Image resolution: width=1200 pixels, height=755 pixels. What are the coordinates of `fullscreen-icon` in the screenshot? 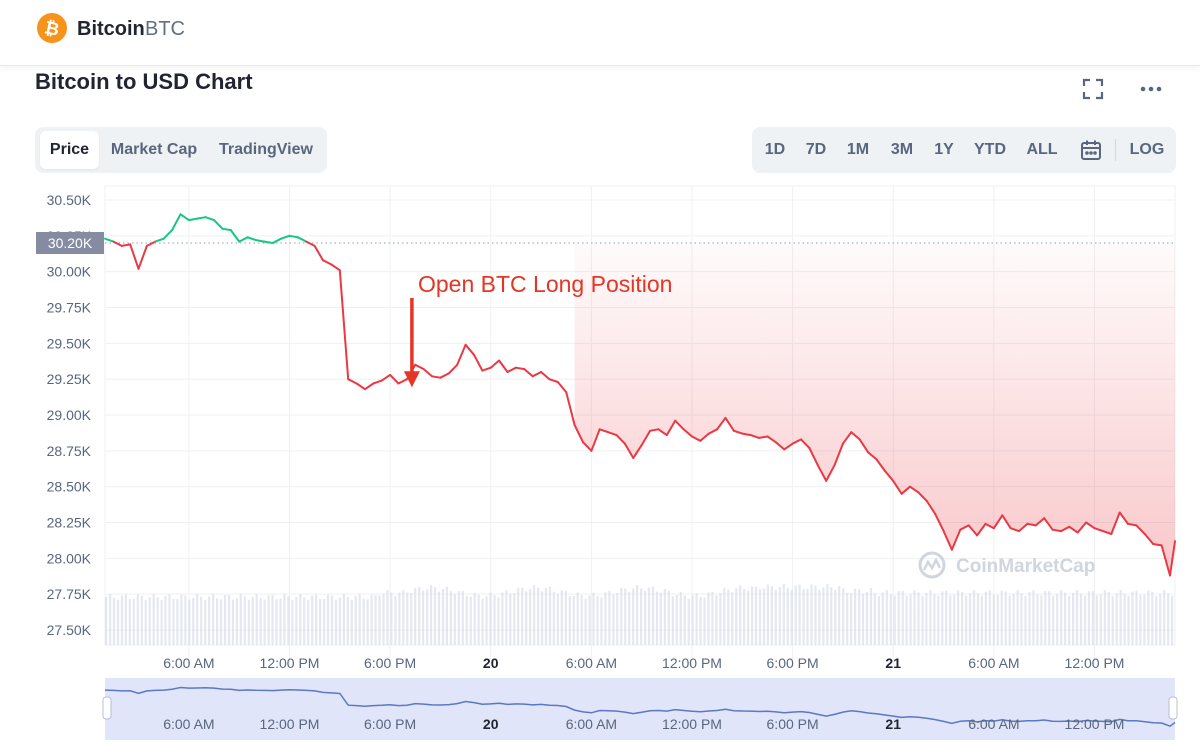 It's located at (1093, 89).